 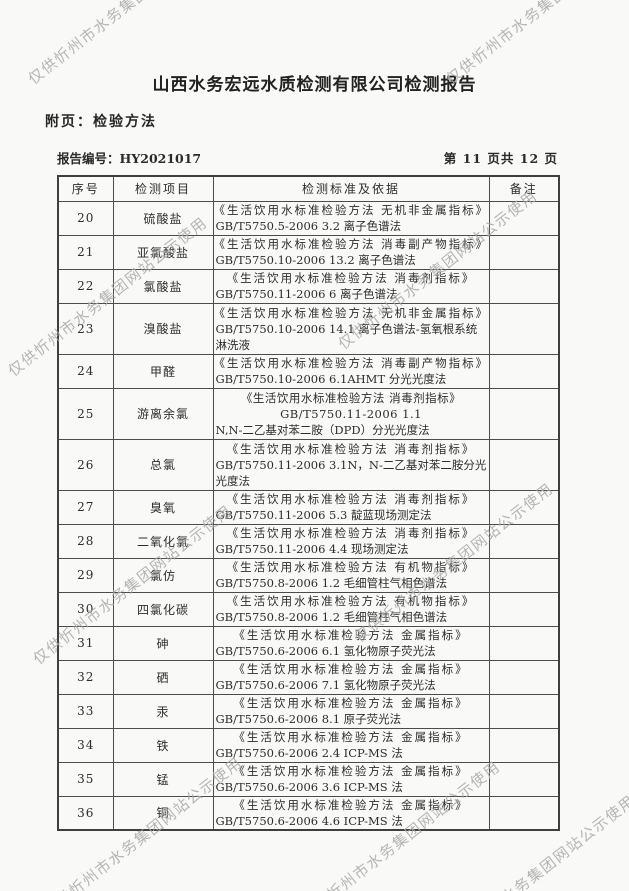 I want to click on standard-line: GB/T5750.11-2006 5.3 靛蓝现场测定法, so click(x=323, y=515).